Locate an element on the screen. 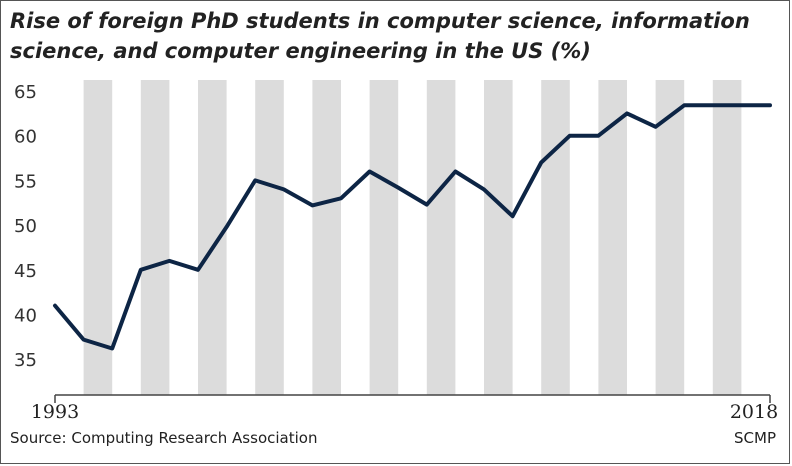  x-tick-label: 2018 is located at coordinates (754, 412).